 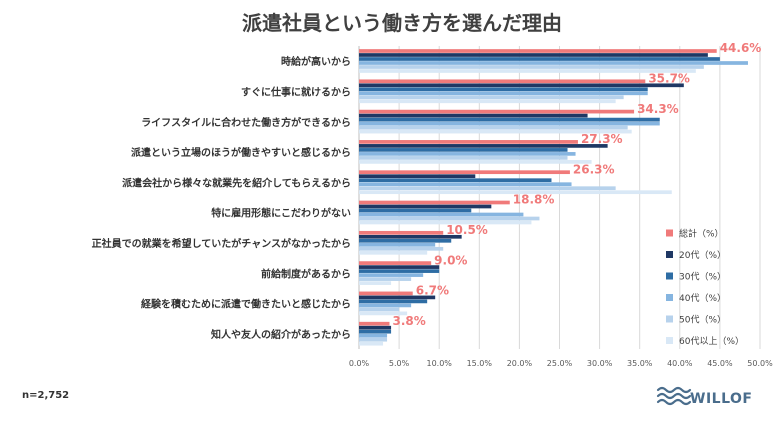 What do you see at coordinates (702, 255) in the screenshot?
I see `legend-label: 20代（%）` at bounding box center [702, 255].